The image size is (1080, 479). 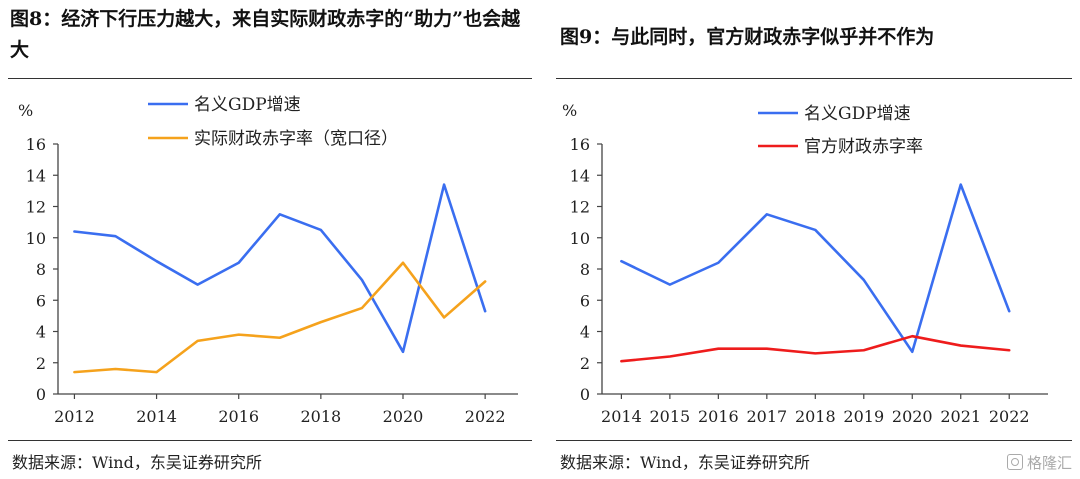 I want to click on watermark: 格隆汇, so click(x=1039, y=462).